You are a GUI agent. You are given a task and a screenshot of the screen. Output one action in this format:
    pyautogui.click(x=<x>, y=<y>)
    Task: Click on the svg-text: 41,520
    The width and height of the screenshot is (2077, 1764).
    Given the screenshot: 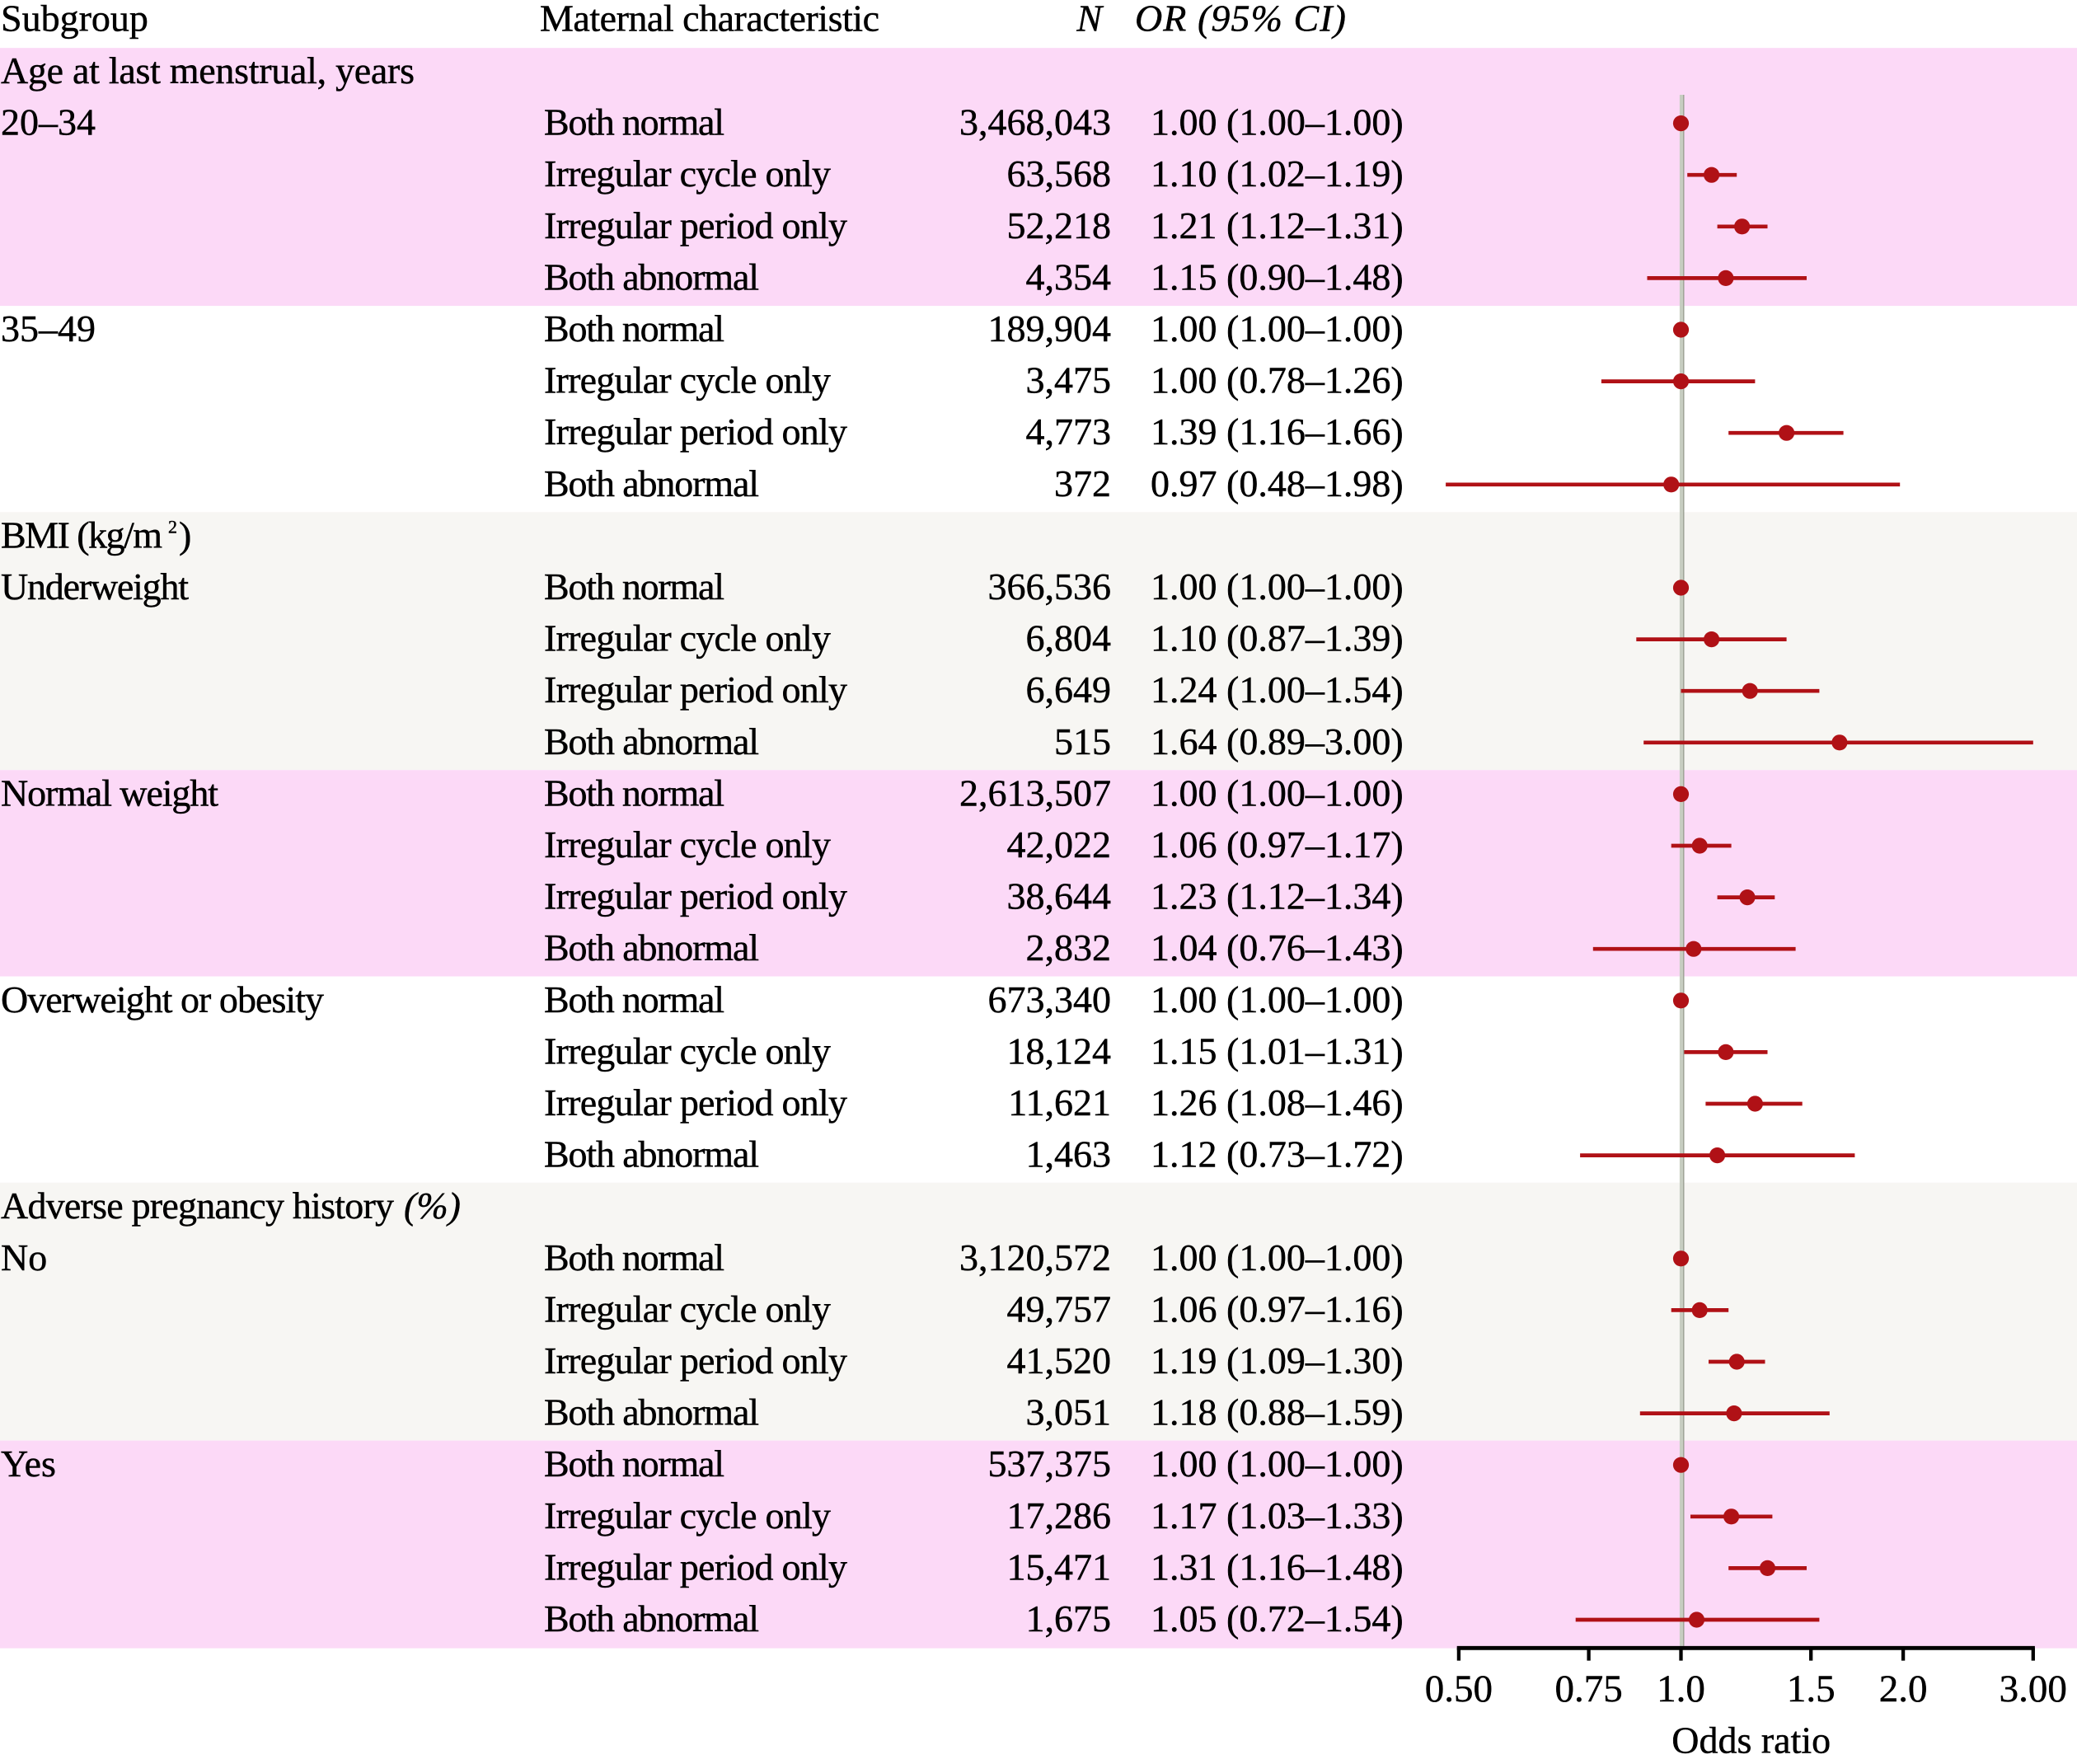 What is the action you would take?
    pyautogui.click(x=1059, y=1360)
    